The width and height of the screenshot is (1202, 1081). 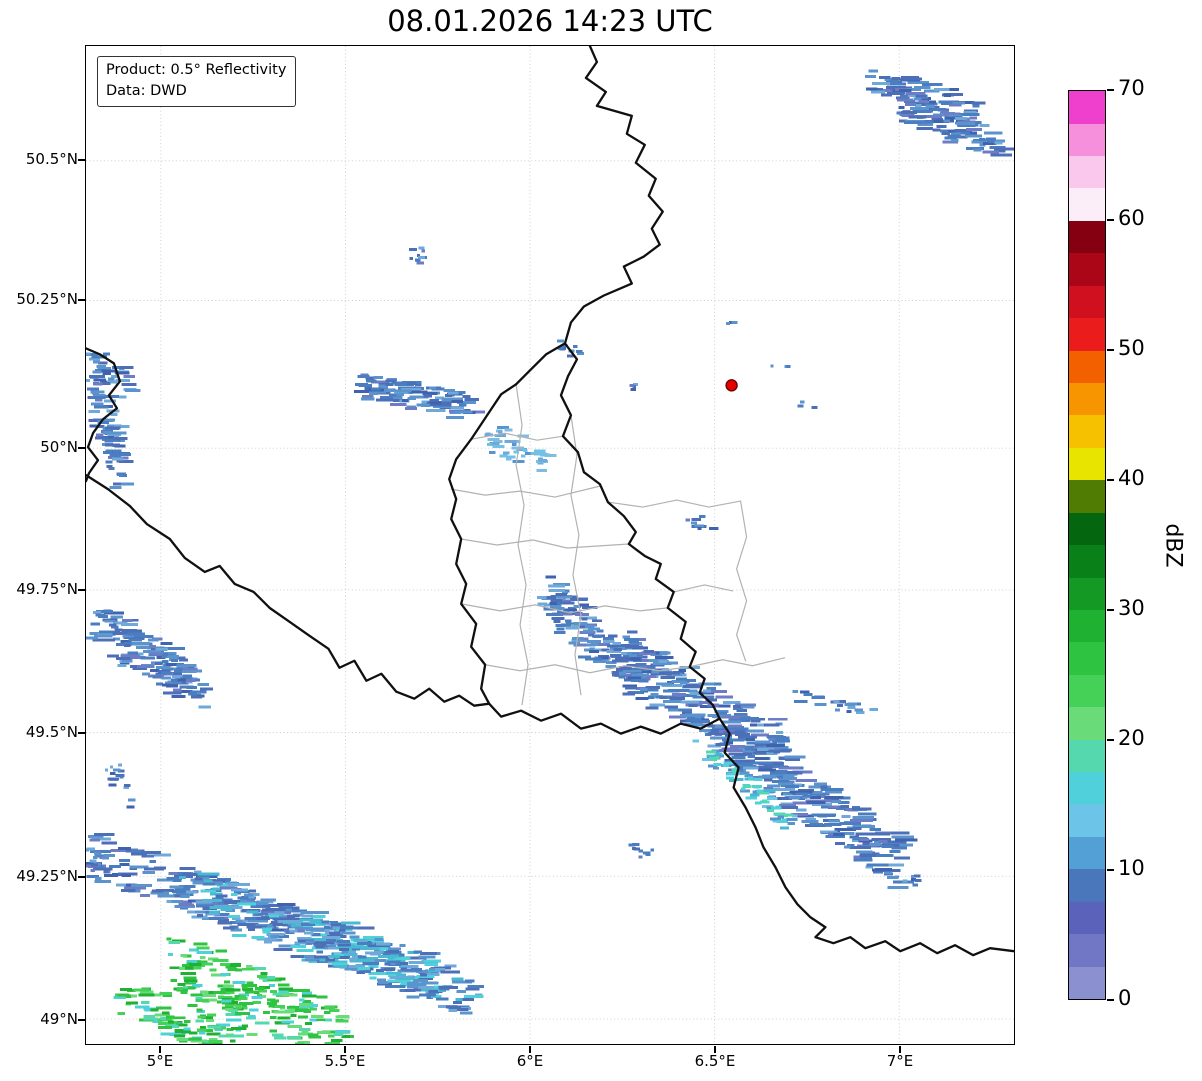 What do you see at coordinates (731, 385) in the screenshot?
I see `radar-site-marker` at bounding box center [731, 385].